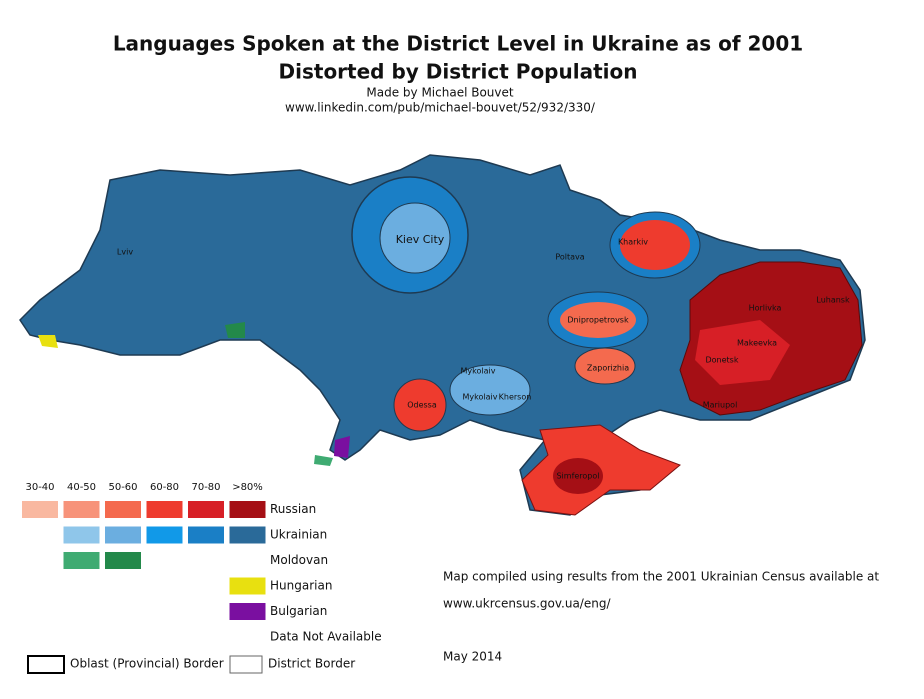 Image resolution: width=924 pixels, height=699 pixels. I want to click on legend-label: Russian, so click(293, 509).